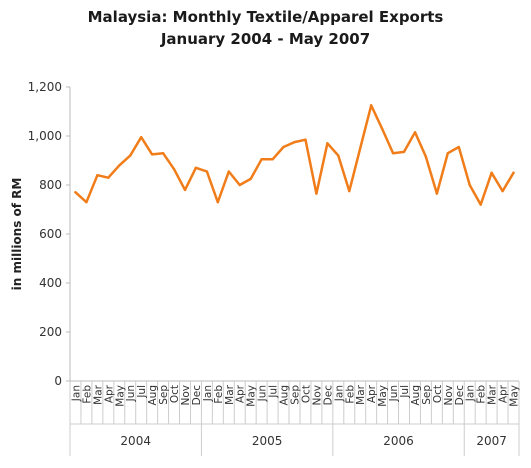  What do you see at coordinates (50, 283) in the screenshot?
I see `y-tick-label: 400` at bounding box center [50, 283].